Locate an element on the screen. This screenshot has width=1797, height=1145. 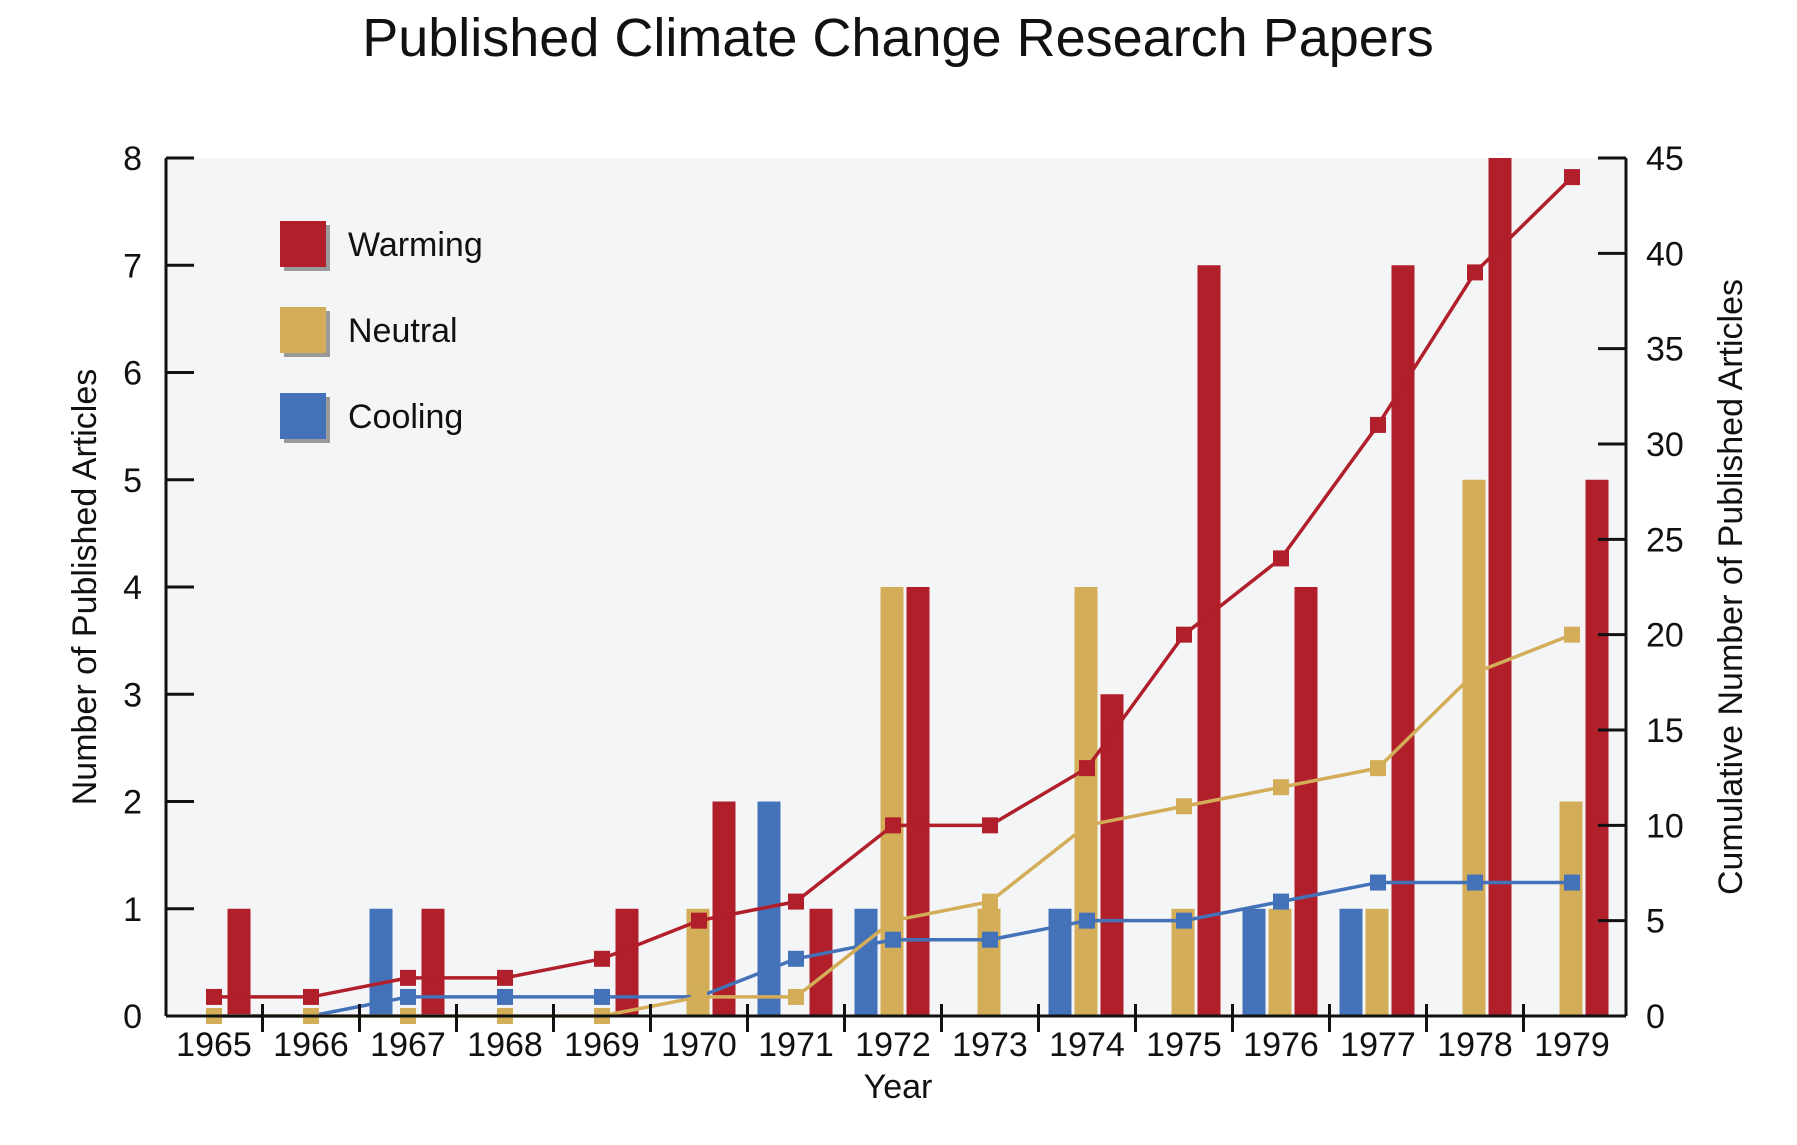
legend-label-neutral: Neutral is located at coordinates (403, 331).